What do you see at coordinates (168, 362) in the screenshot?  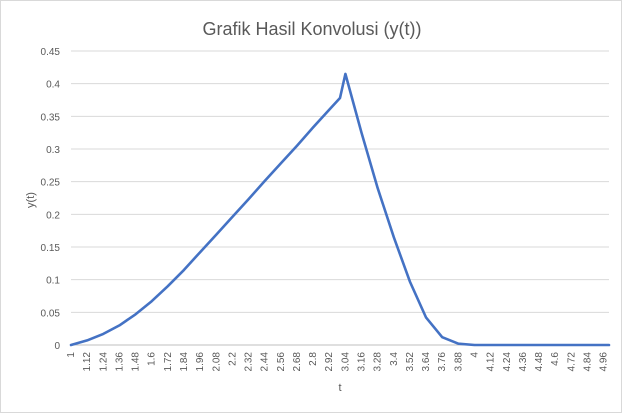 I see `x-tick-label: 1.72` at bounding box center [168, 362].